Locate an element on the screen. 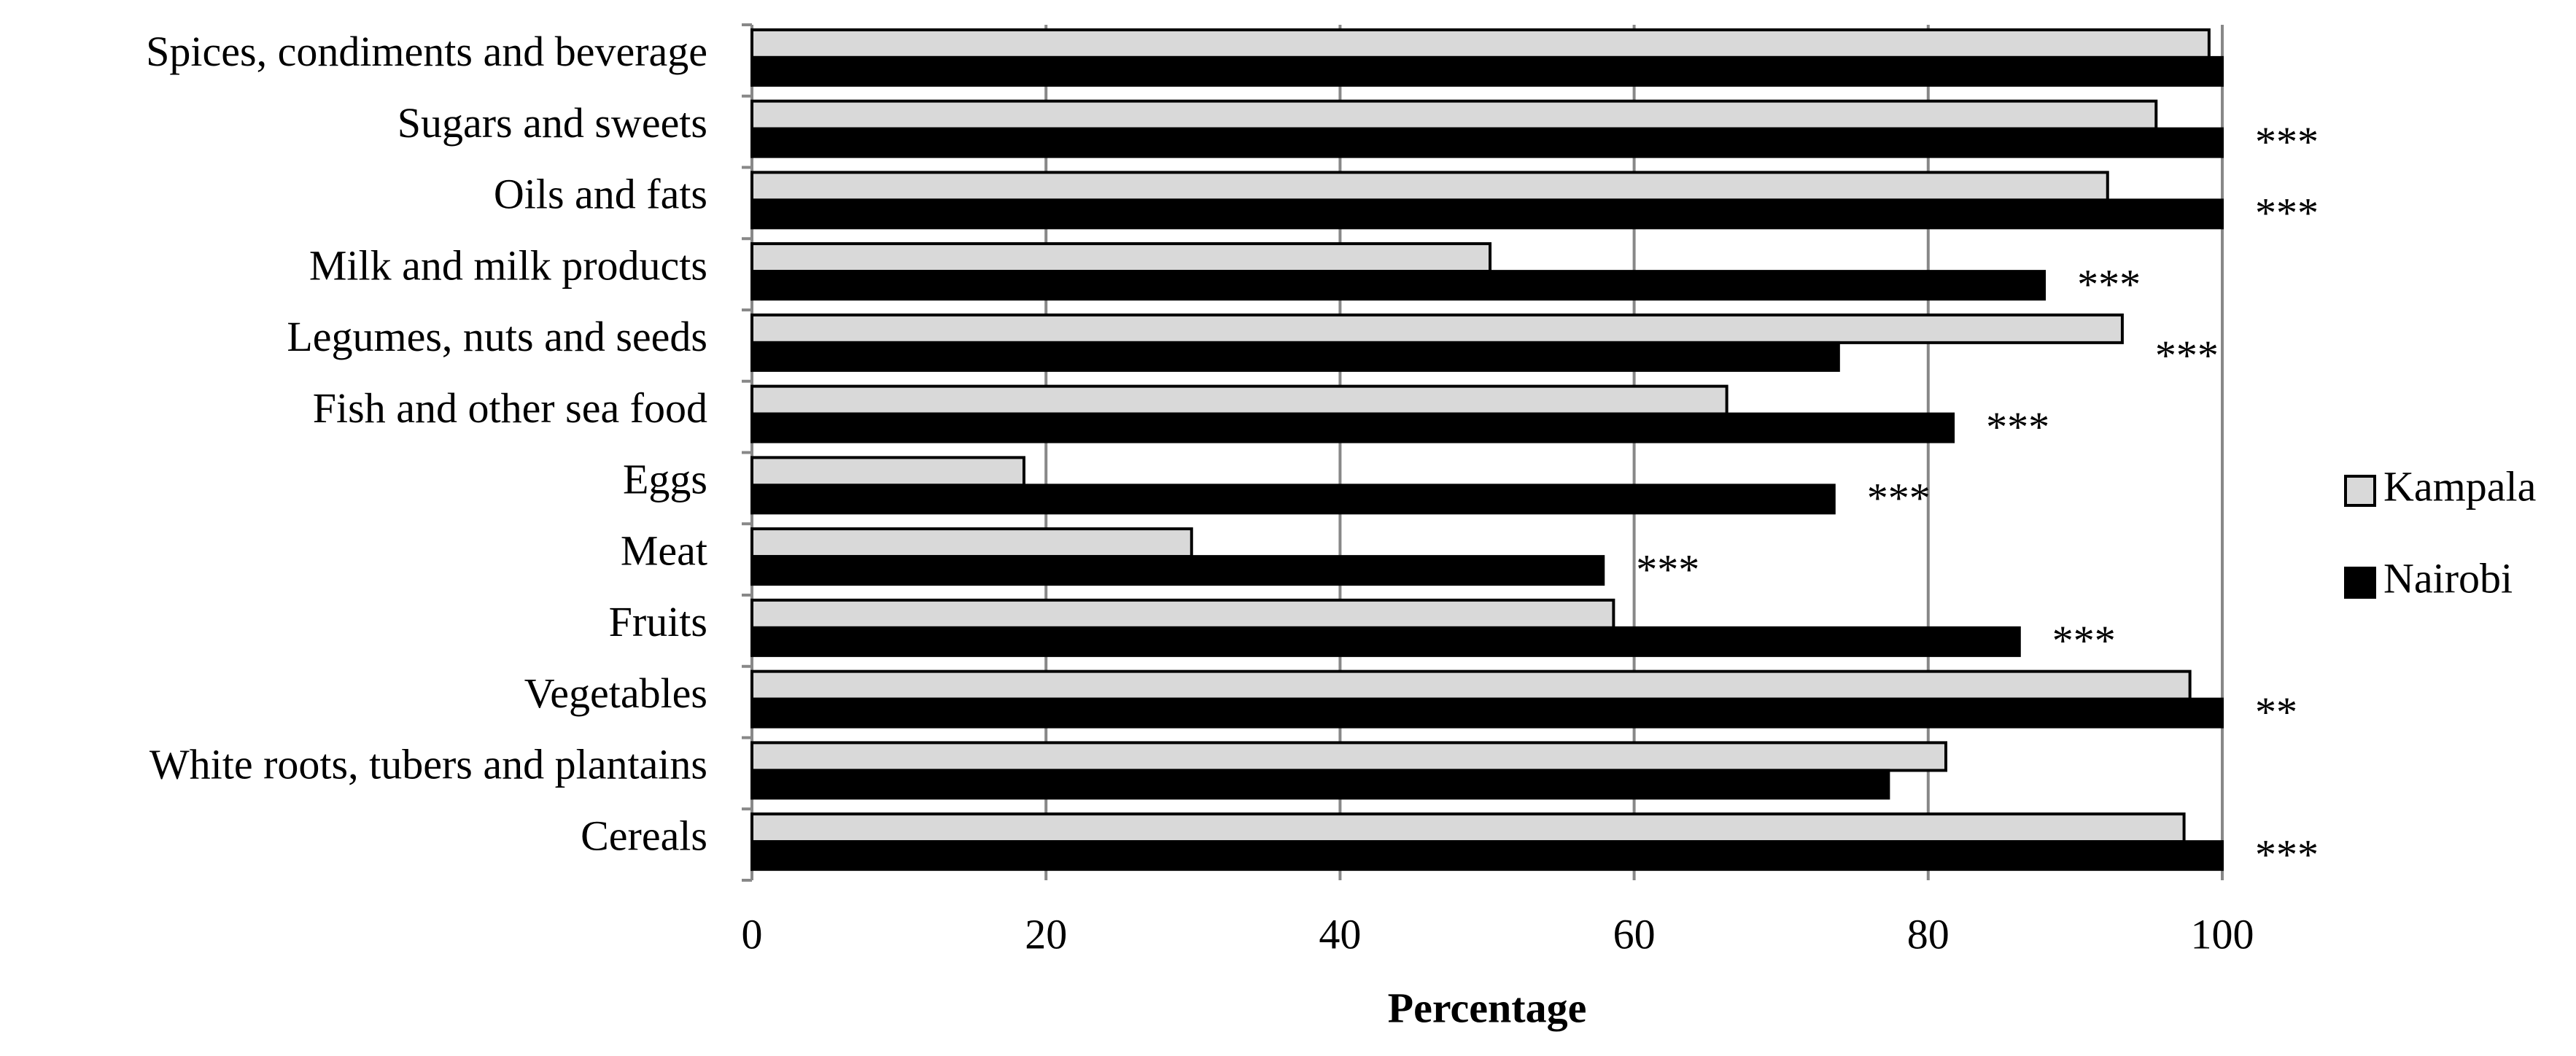  y-tick-label: Spices, condiments and beverage is located at coordinates (427, 51).